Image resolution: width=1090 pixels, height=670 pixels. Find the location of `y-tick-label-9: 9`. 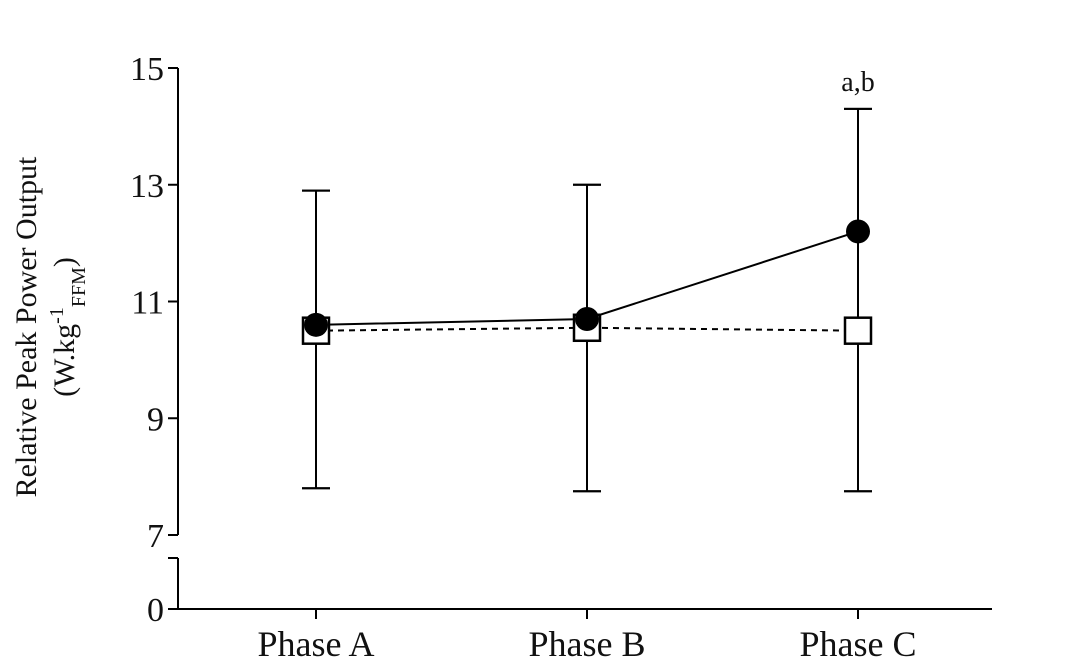

y-tick-label-9: 9 is located at coordinates (155, 419).